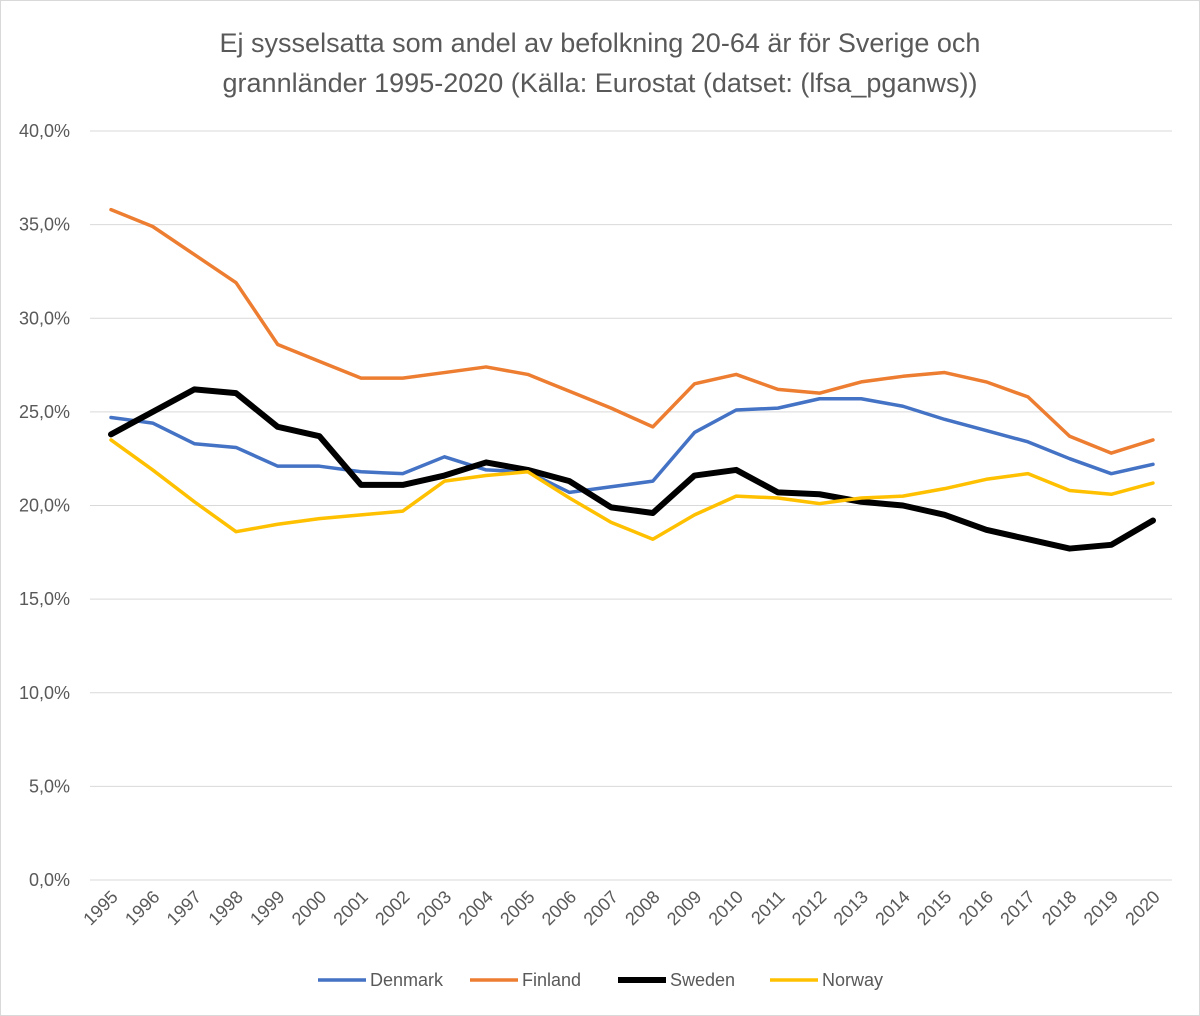  What do you see at coordinates (934, 908) in the screenshot?
I see `x-tick-label: 2015` at bounding box center [934, 908].